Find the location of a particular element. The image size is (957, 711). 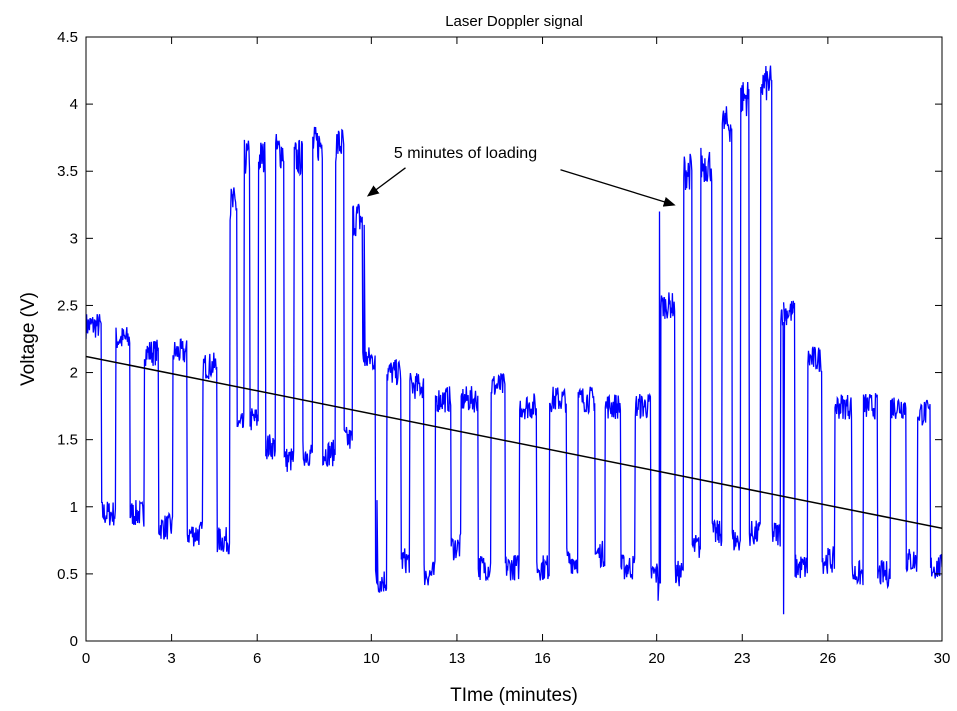

y-tick-label: 2 is located at coordinates (74, 373).